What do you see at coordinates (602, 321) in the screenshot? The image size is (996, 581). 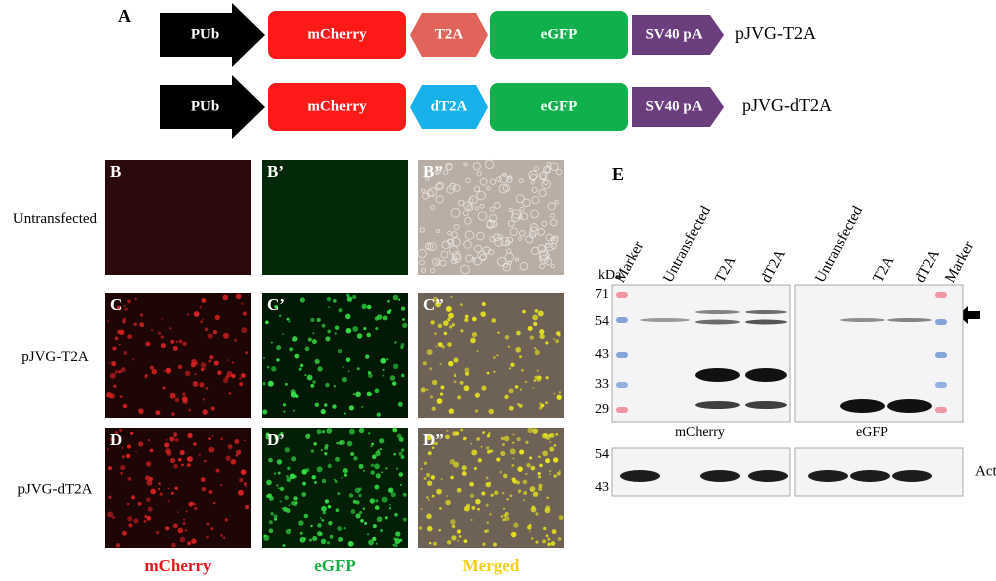 I see `marker-size: 54` at bounding box center [602, 321].